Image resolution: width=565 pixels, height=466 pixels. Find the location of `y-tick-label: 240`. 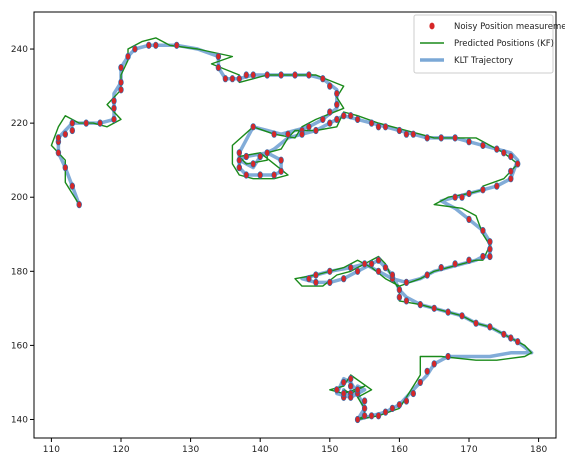

y-tick-label: 240 is located at coordinates (19, 50).